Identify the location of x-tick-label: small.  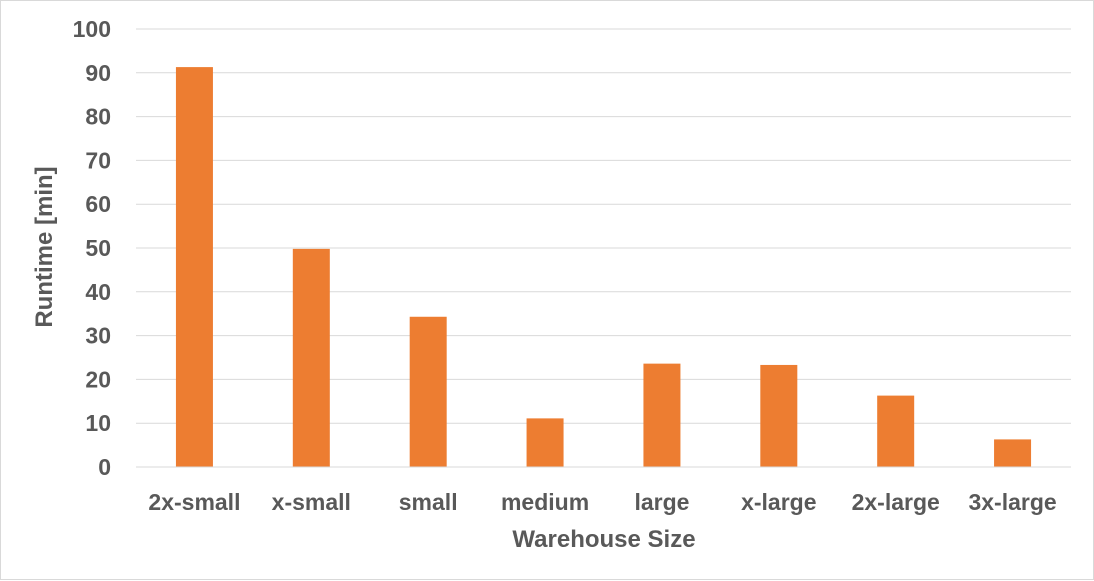
(428, 502).